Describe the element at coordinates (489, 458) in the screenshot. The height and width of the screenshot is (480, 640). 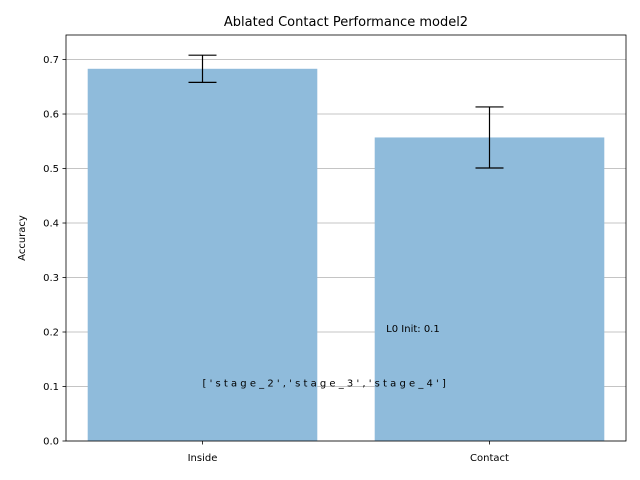
I see `x-tick-label: Contact` at that location.